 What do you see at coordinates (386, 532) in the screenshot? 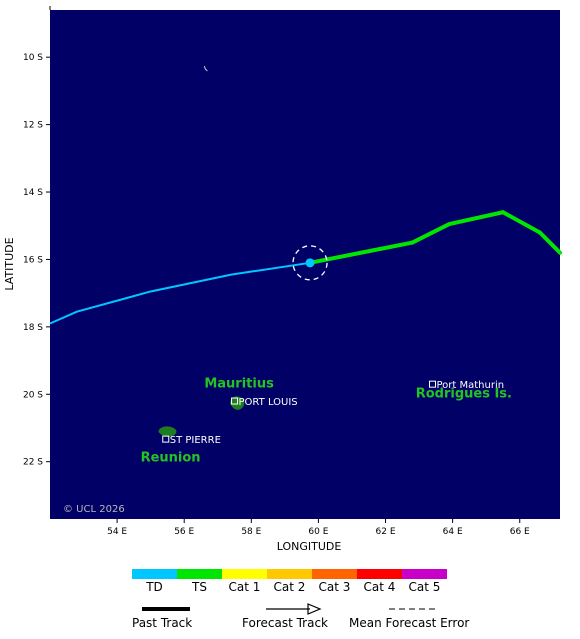
I see `x-tick-label: 62 E` at bounding box center [386, 532].